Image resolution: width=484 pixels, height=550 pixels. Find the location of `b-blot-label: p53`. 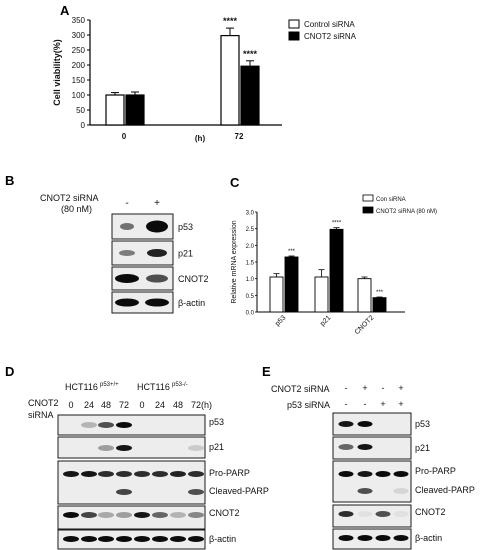

b-blot-label: p53 is located at coordinates (185, 227).